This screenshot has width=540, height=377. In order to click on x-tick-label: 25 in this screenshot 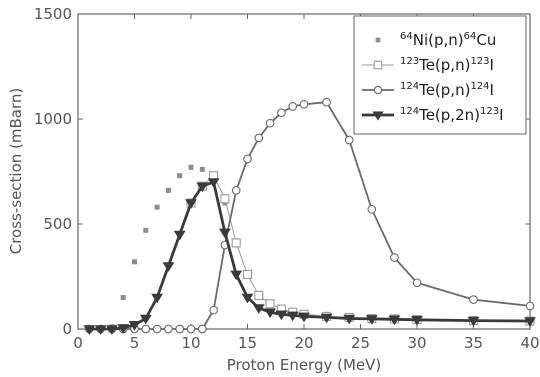, I will do `click(360, 343)`.